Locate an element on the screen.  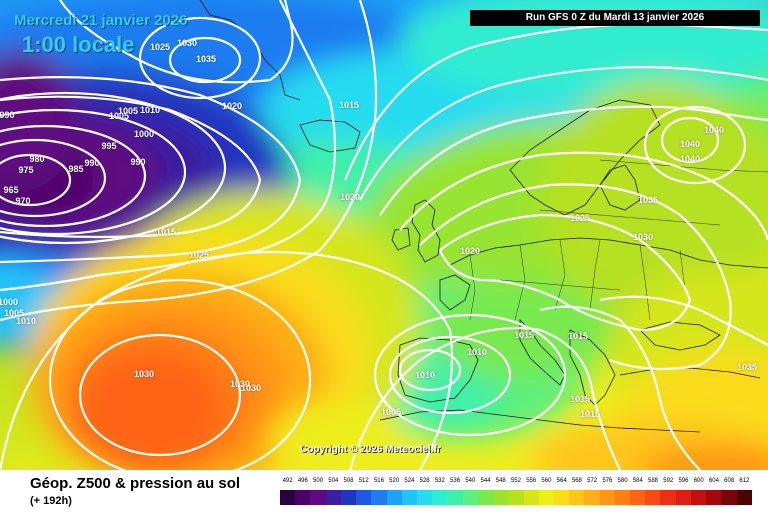
legend-tick-label: 576 is located at coordinates (607, 481).